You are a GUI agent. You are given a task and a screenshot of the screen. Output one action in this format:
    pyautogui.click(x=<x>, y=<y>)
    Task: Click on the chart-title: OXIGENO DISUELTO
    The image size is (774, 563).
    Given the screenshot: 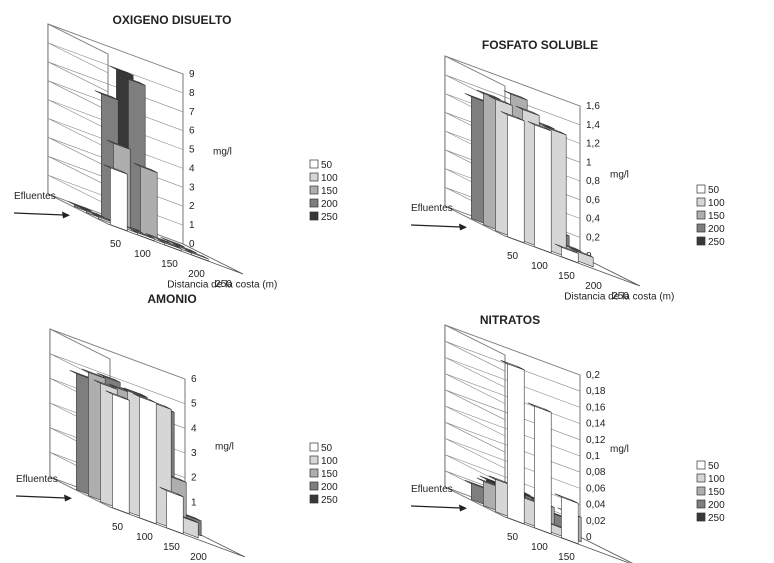 What is the action you would take?
    pyautogui.click(x=172, y=20)
    